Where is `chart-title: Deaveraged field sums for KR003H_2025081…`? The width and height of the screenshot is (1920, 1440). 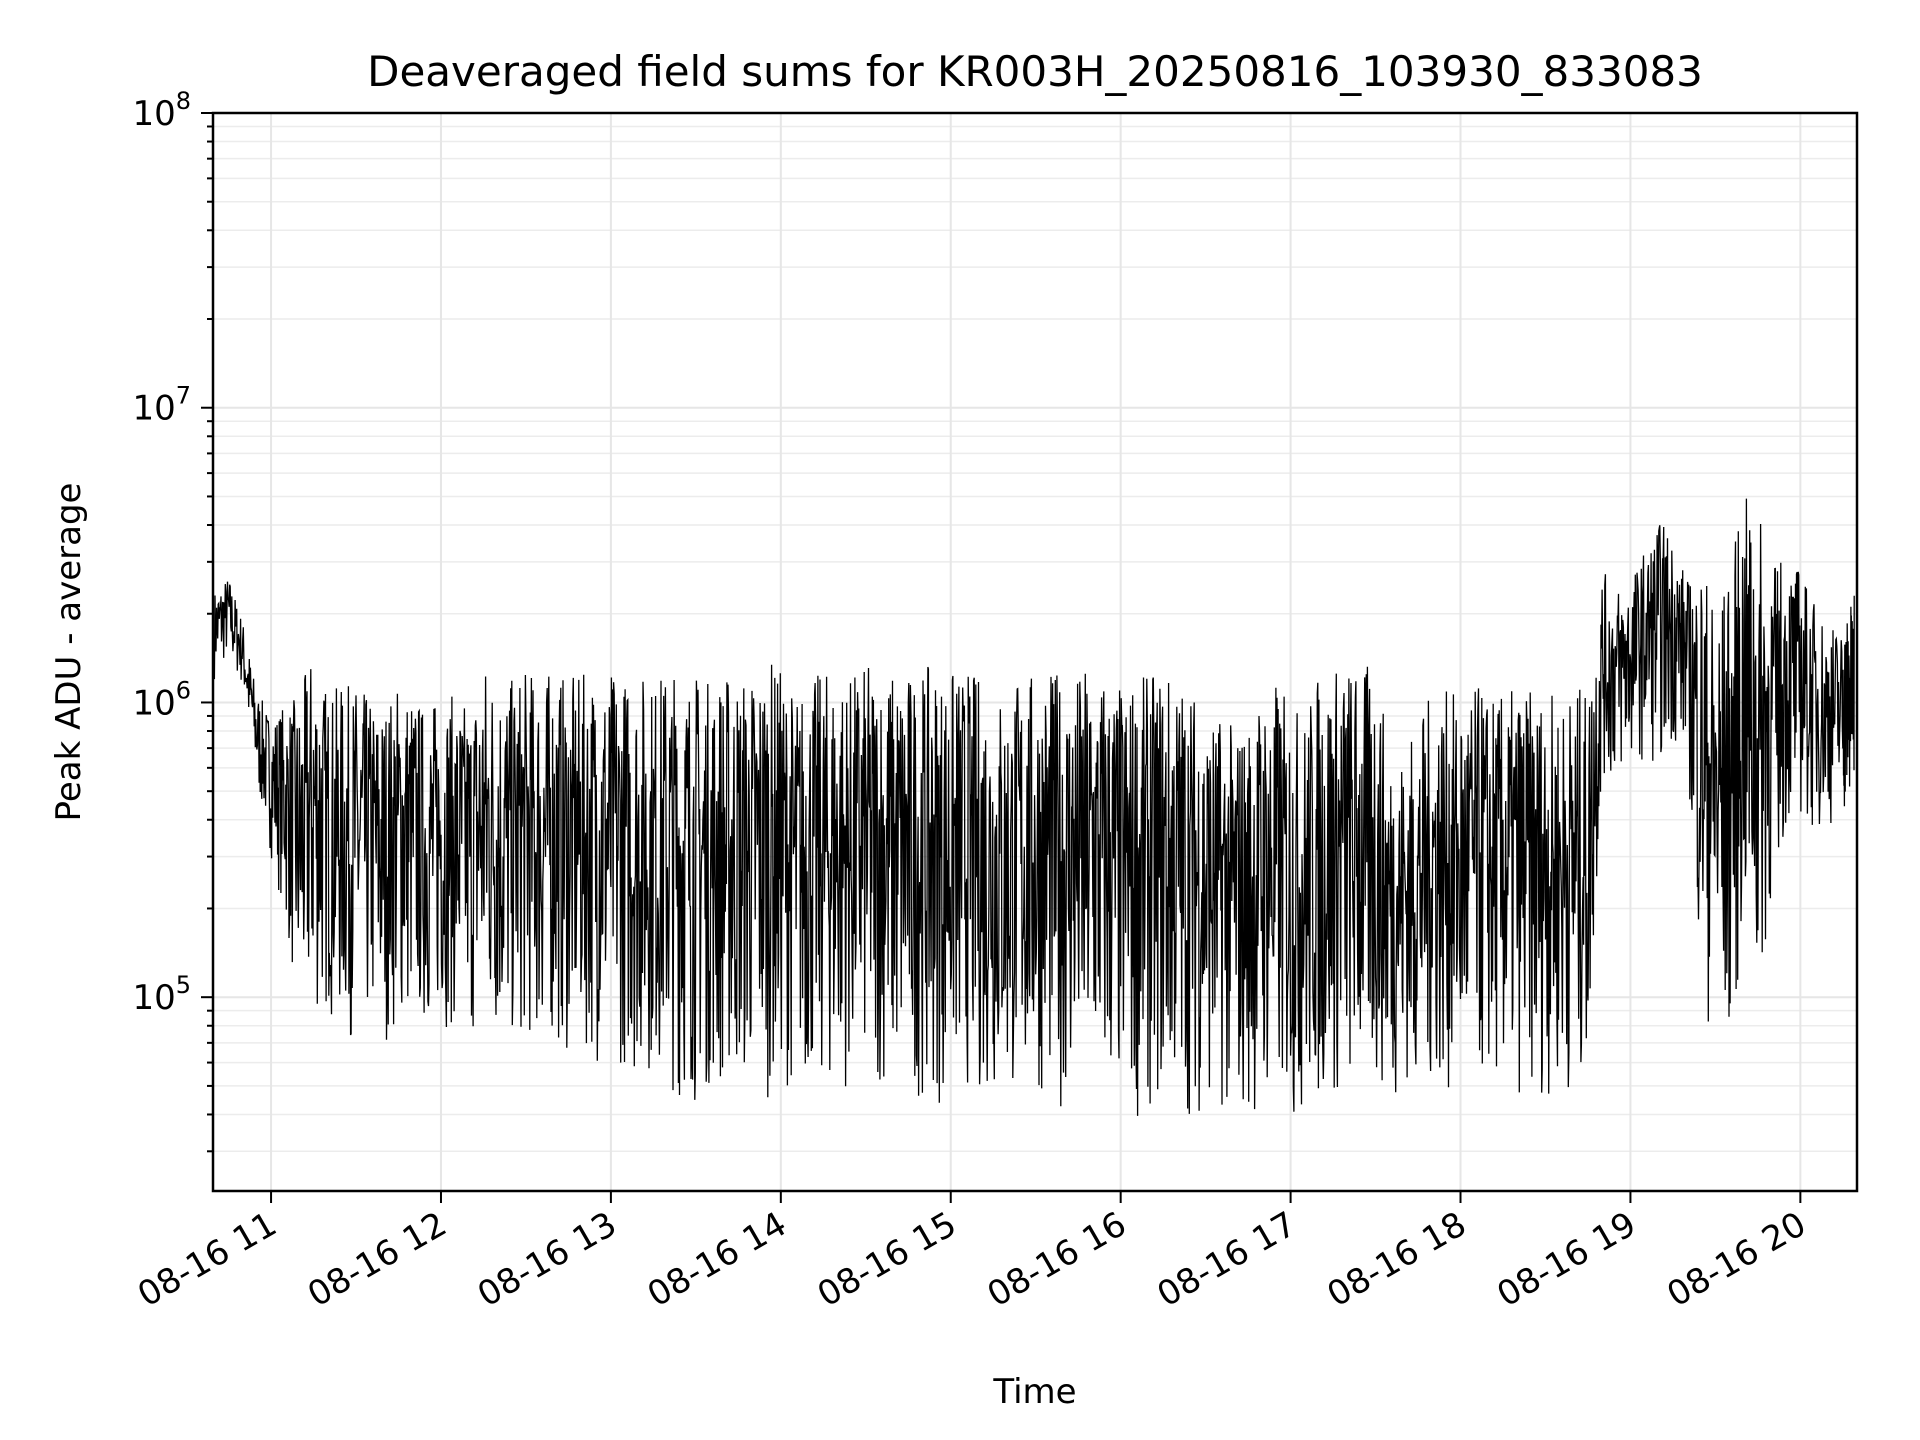
chart-title: Deaveraged field sums for KR003H_2025081… is located at coordinates (1035, 71).